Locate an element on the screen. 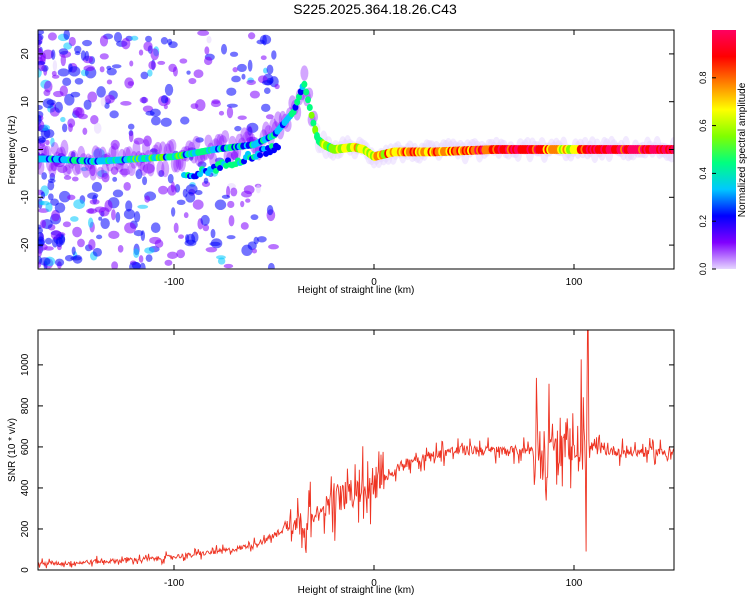 The height and width of the screenshot is (600, 750). x-tick-label: 100 is located at coordinates (574, 282).